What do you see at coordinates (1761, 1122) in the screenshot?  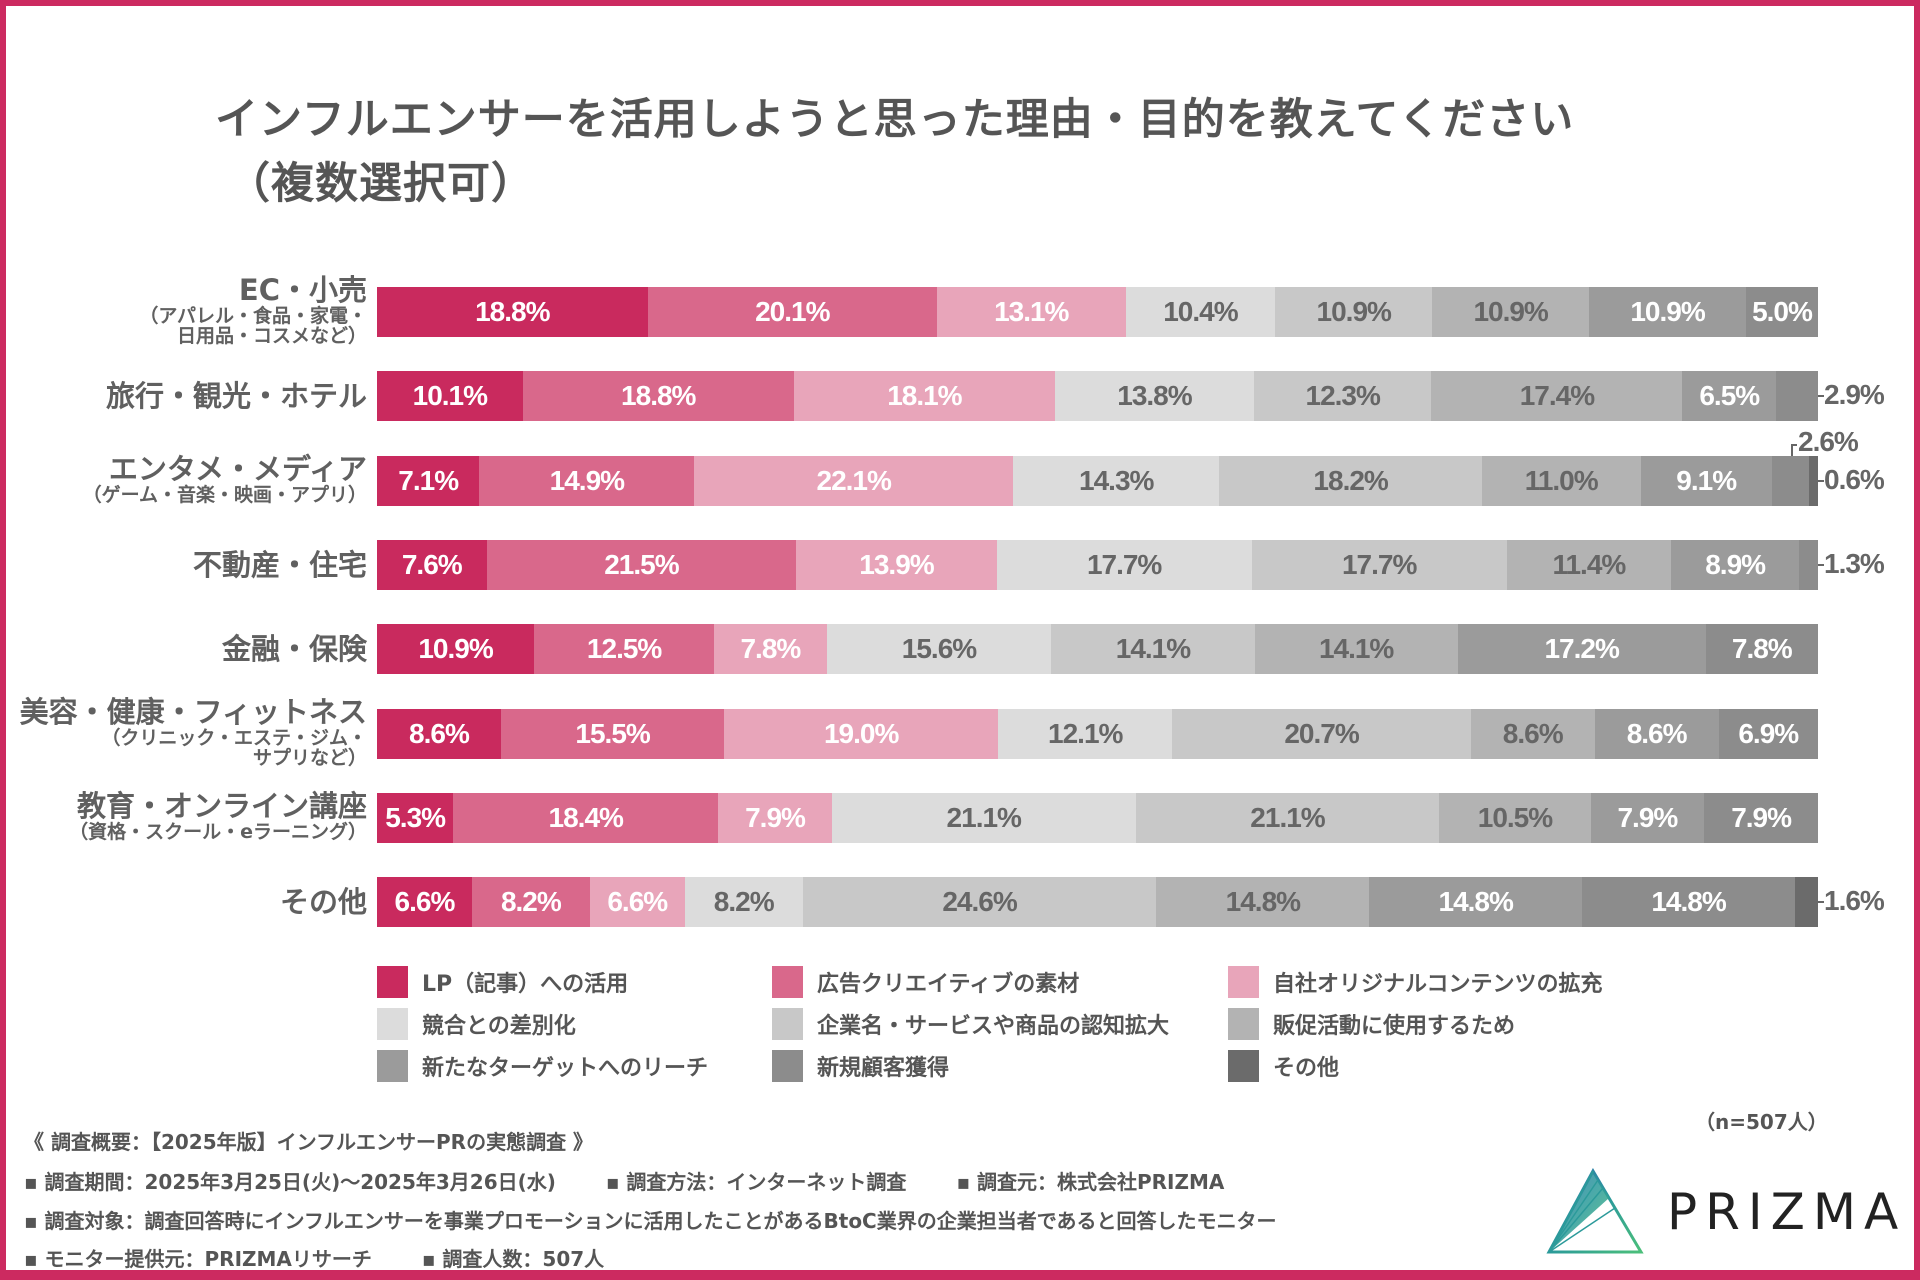 I see `sample-size-label: （n=507人）` at bounding box center [1761, 1122].